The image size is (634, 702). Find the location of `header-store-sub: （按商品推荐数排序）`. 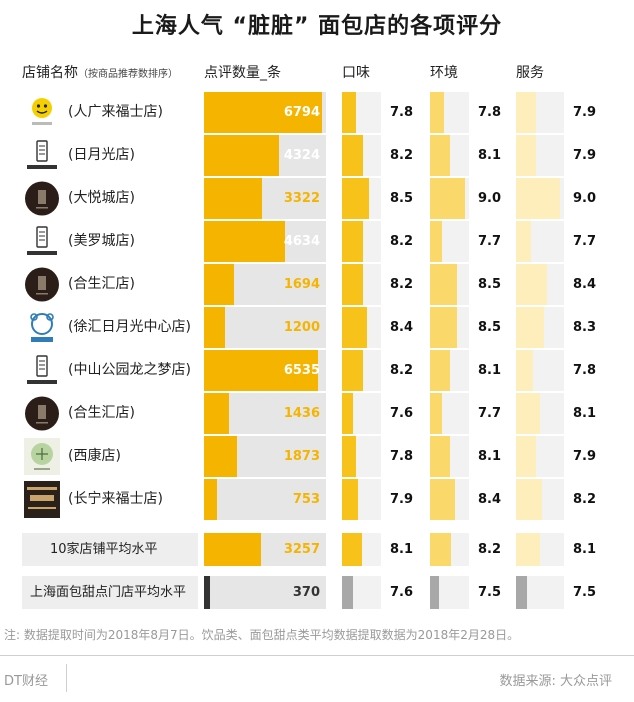

header-store-sub: （按商品推荐数排序） is located at coordinates (128, 74).